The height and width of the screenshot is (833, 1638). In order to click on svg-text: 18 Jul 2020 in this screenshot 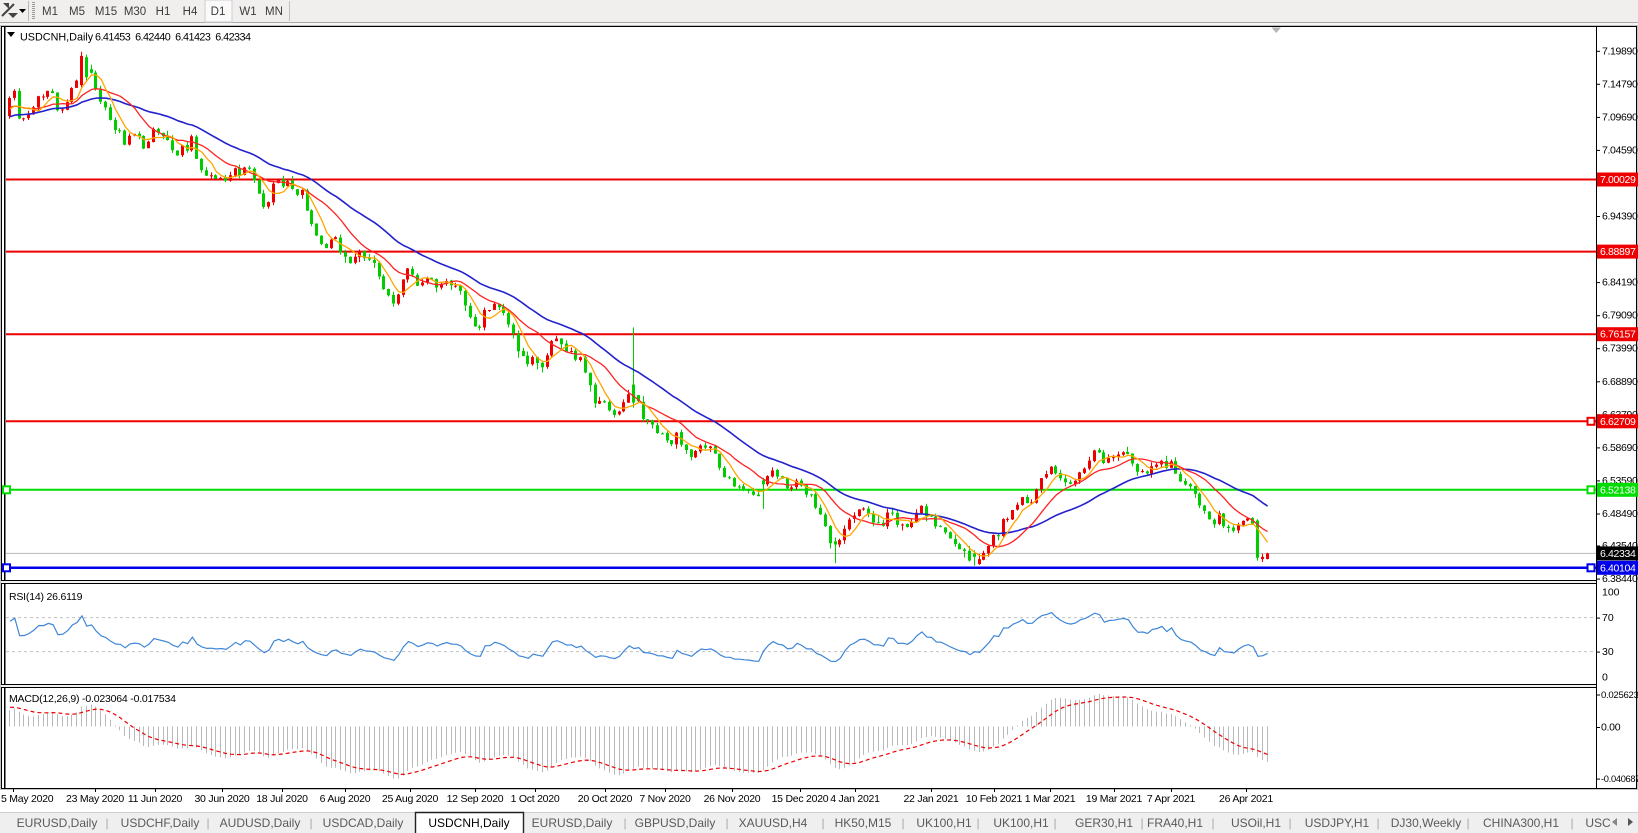, I will do `click(282, 799)`.